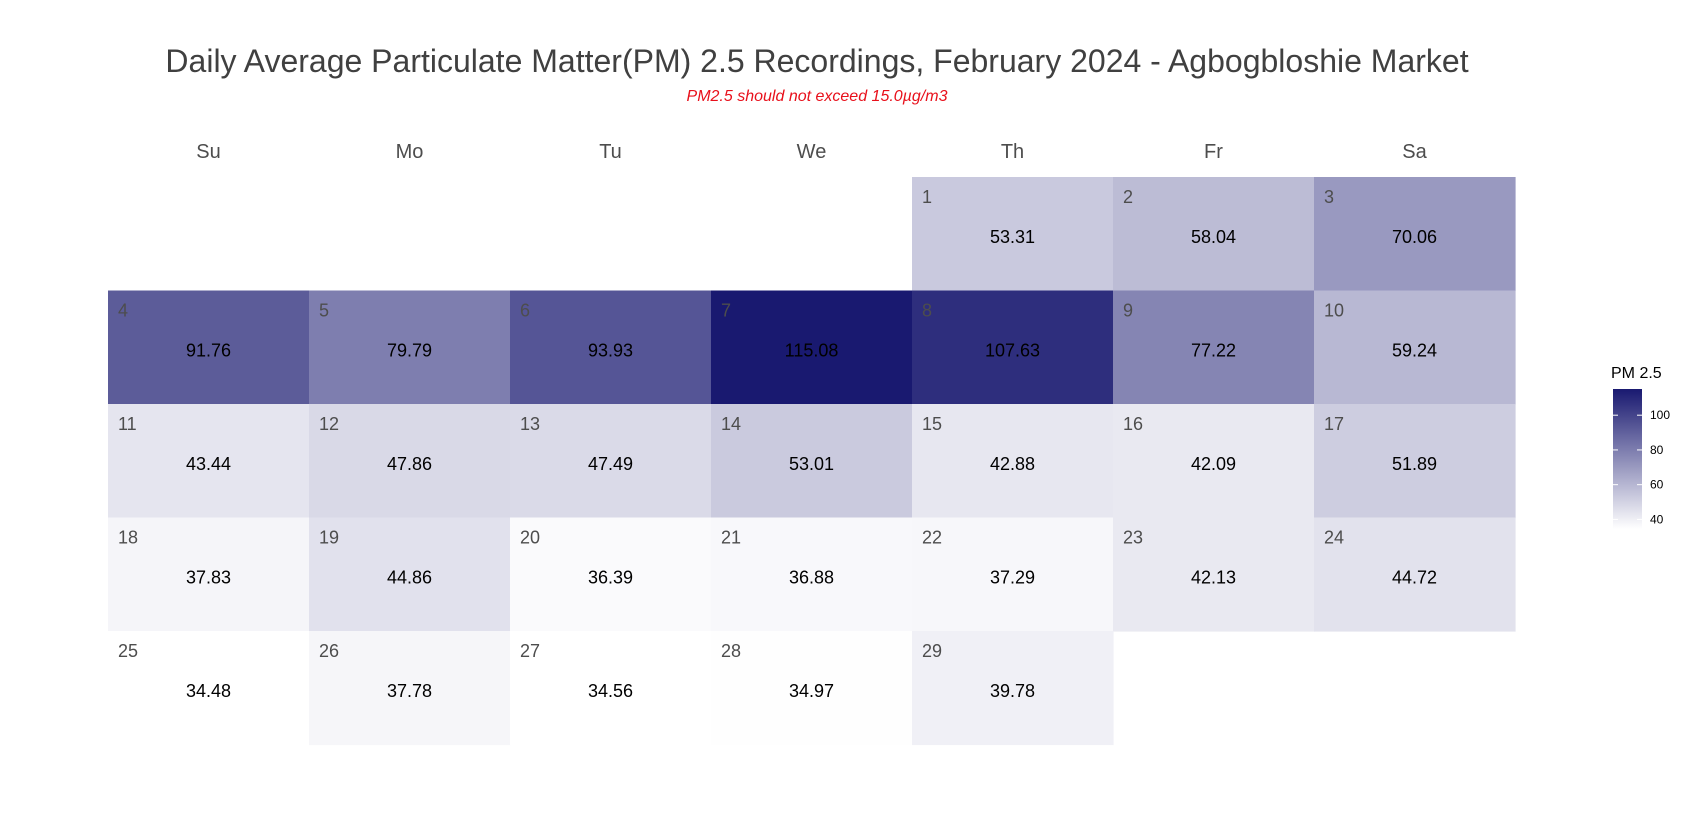 Image resolution: width=1701 pixels, height=830 pixels. I want to click on pm25-value: 70.06, so click(1414, 237).